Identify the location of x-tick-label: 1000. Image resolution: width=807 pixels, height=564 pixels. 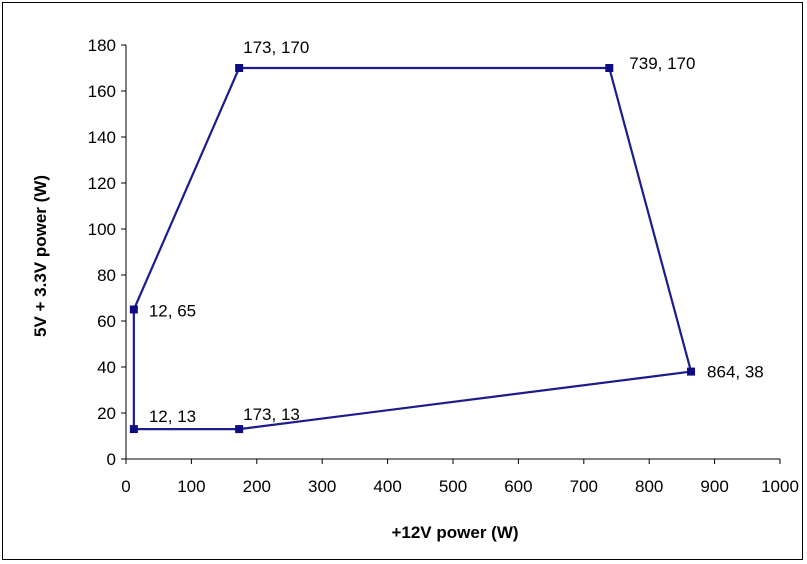
(780, 486).